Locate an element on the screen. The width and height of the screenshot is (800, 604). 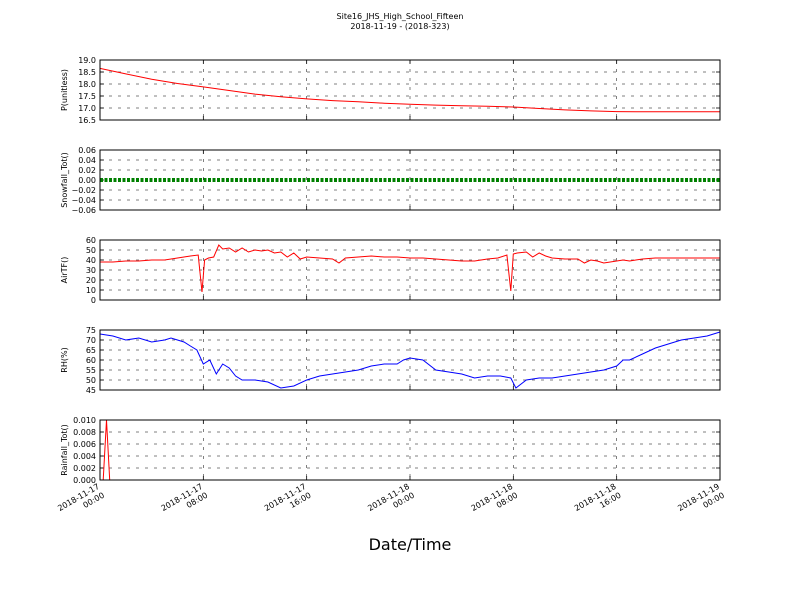
x-tick-label: 2018-11-1900:00 is located at coordinates (701, 502).